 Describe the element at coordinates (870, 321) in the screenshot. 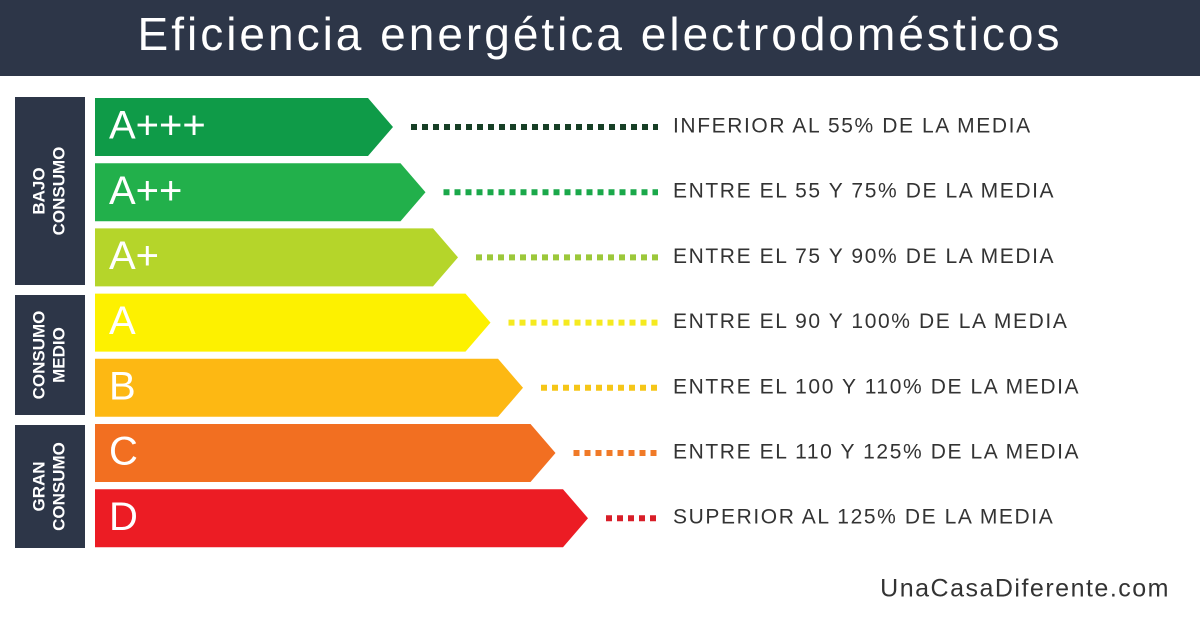

I see `class-description: ENTRE EL 90 Y 100% DE LA MEDIA` at that location.